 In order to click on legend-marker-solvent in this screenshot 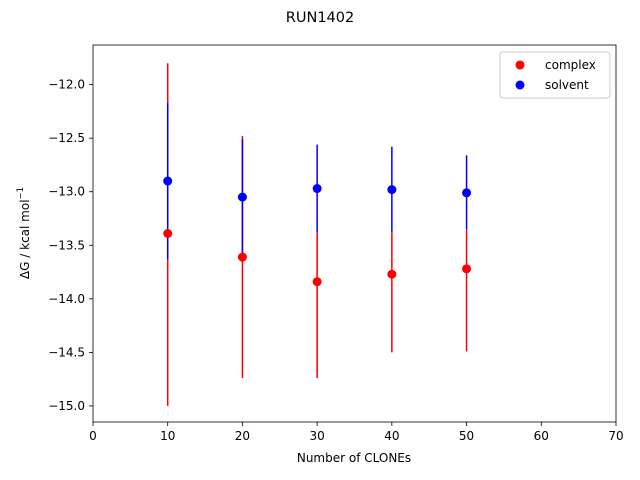, I will do `click(520, 85)`.